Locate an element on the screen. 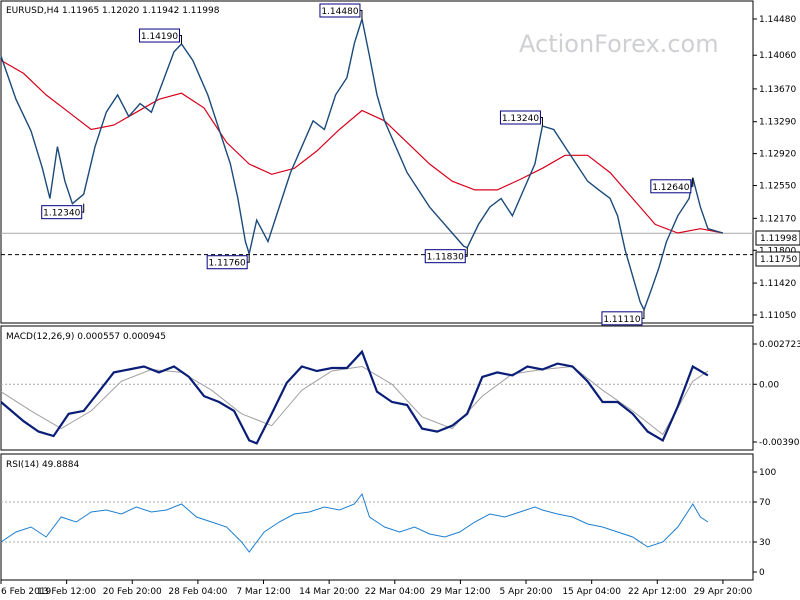  price-axis-label: 1.12170 is located at coordinates (777, 219).